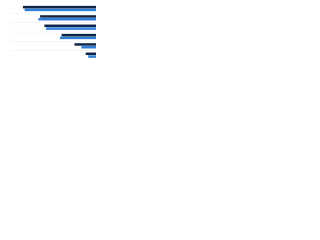 The image size is (320, 240). Describe the element at coordinates (53, 31) in the screenshot. I see `chart` at that location.